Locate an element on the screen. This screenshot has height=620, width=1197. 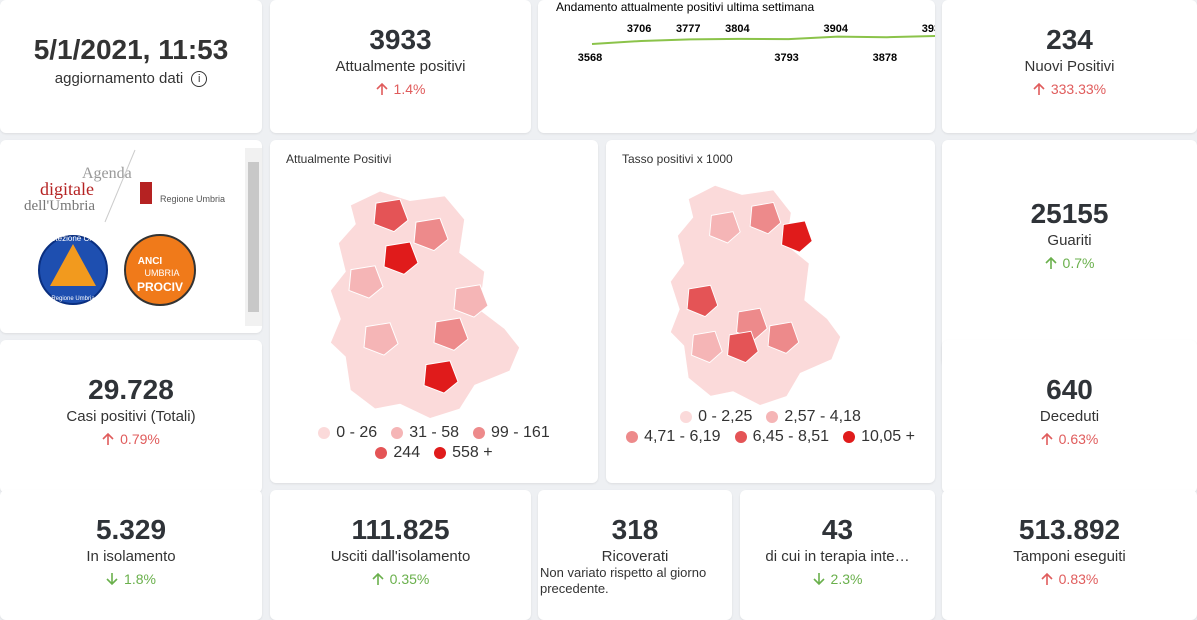
kpi-card: 234 Nuovi Positivi 333.33% is located at coordinates (1069, 66).